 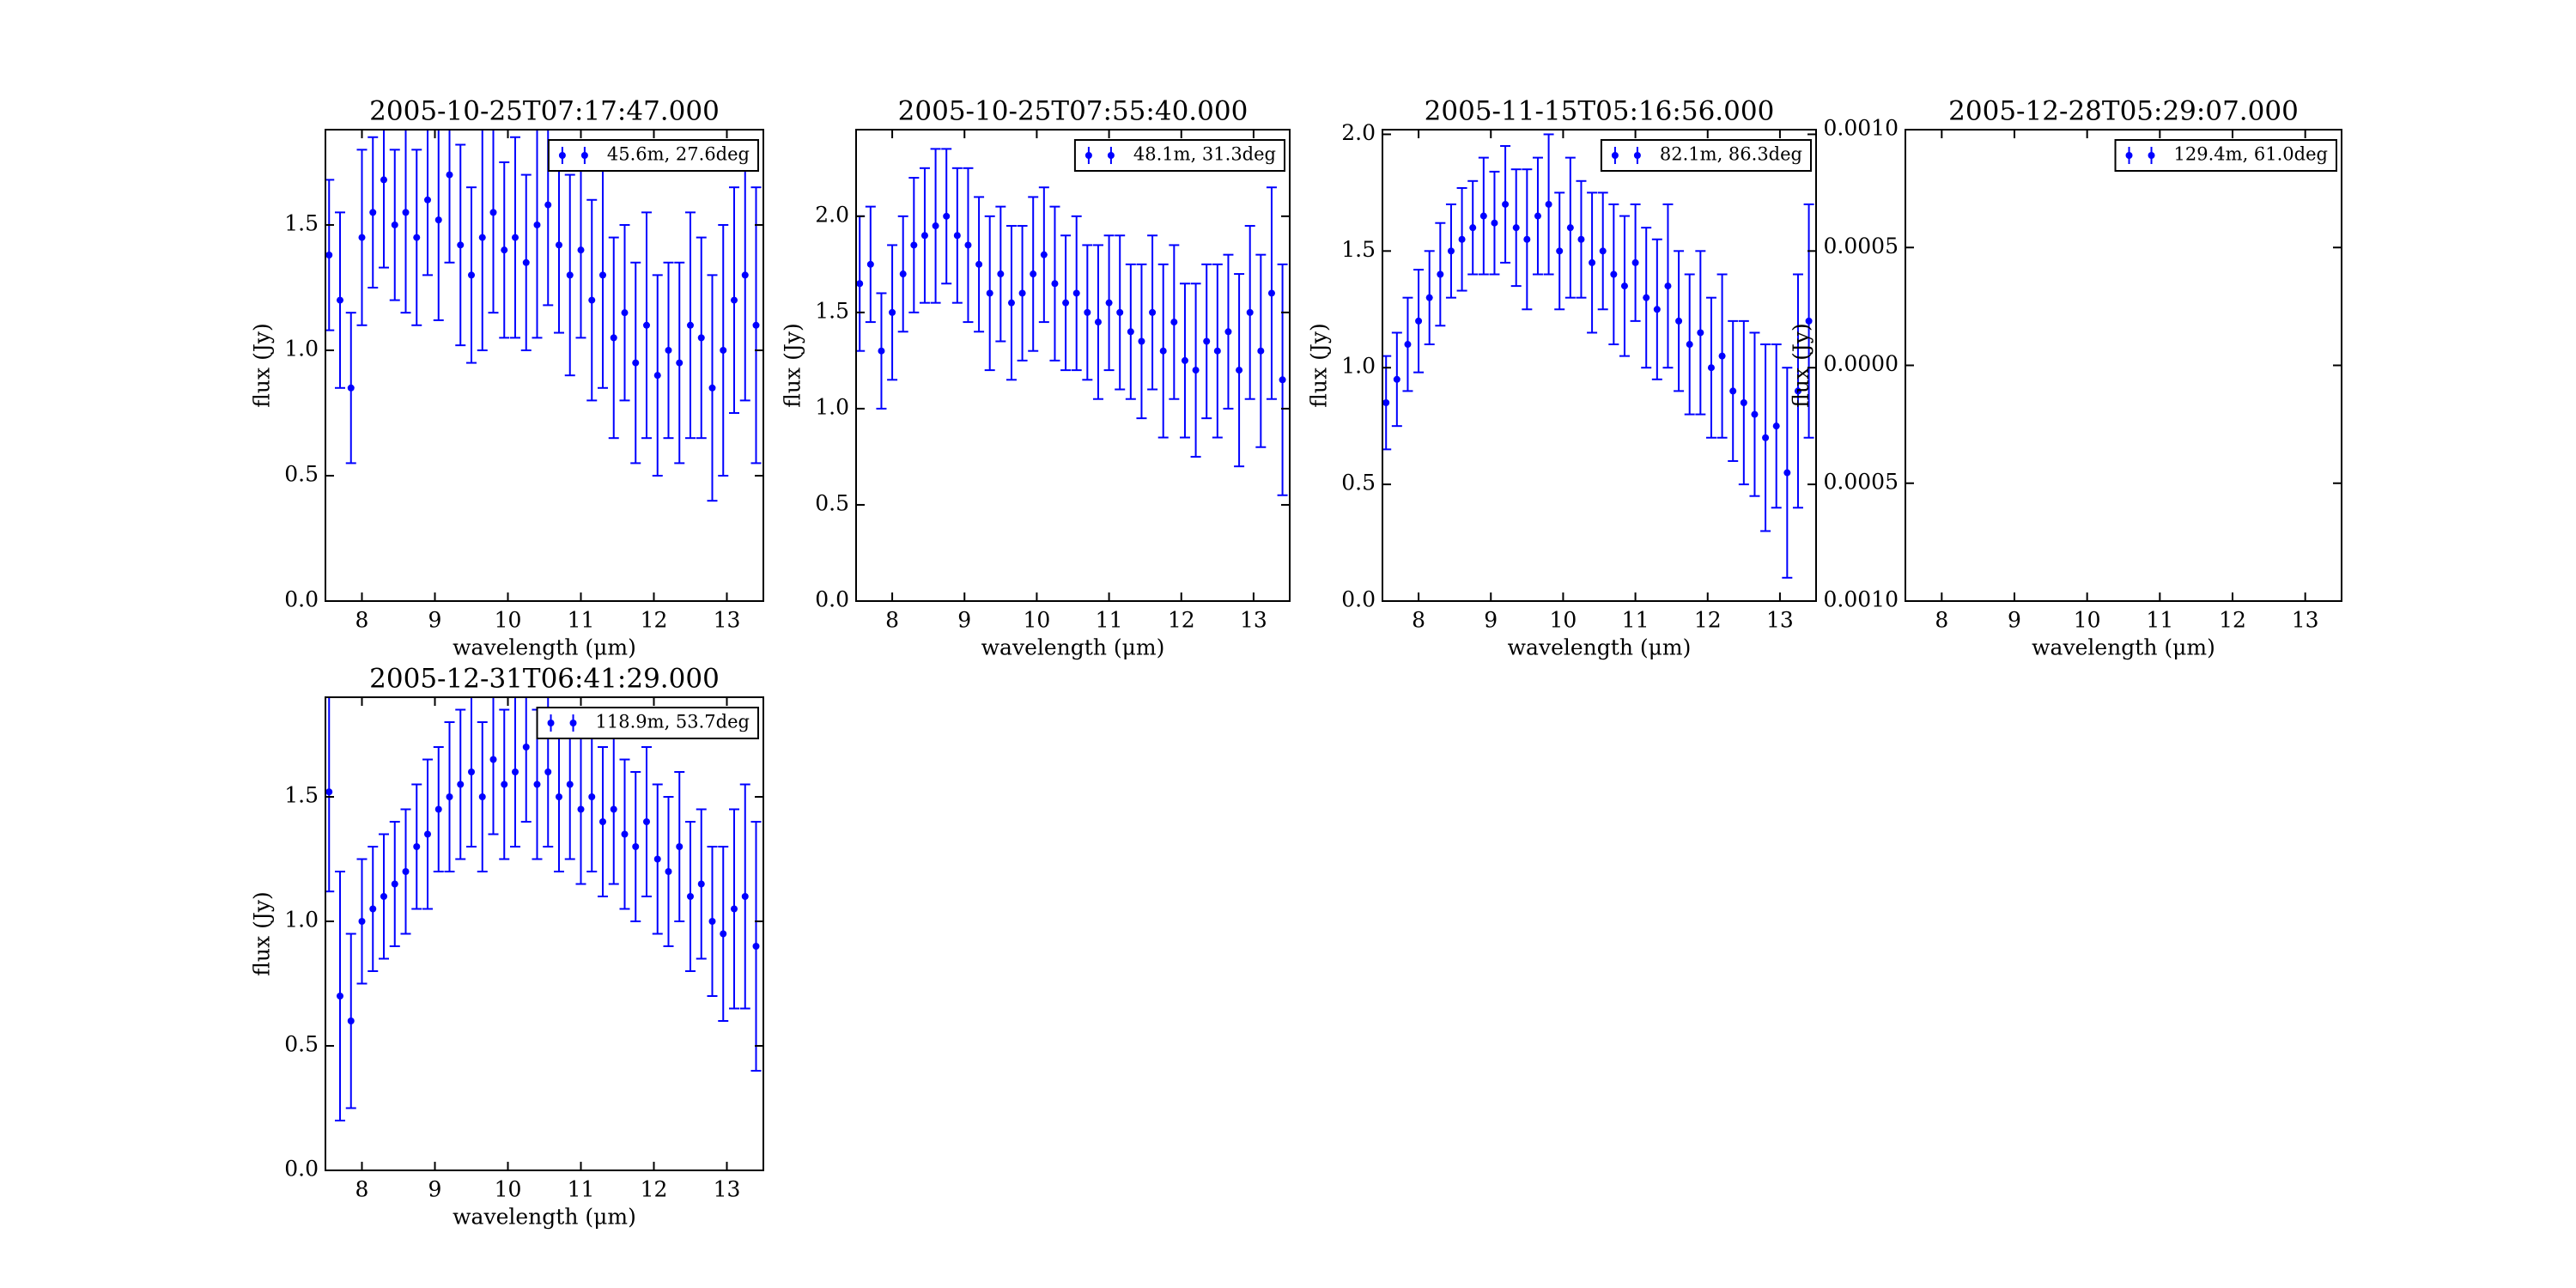 What do you see at coordinates (544, 647) in the screenshot?
I see `x-axis-label: wavelength (μm)` at bounding box center [544, 647].